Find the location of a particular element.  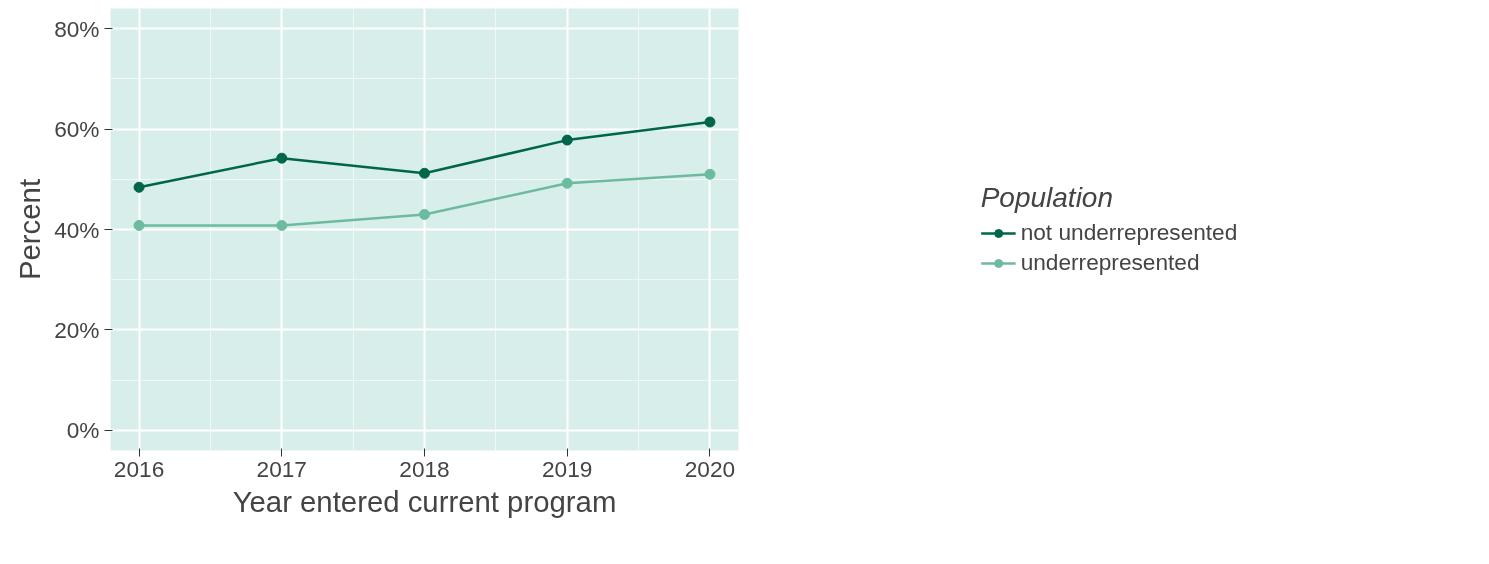

y-tick-label: 20% is located at coordinates (77, 329).